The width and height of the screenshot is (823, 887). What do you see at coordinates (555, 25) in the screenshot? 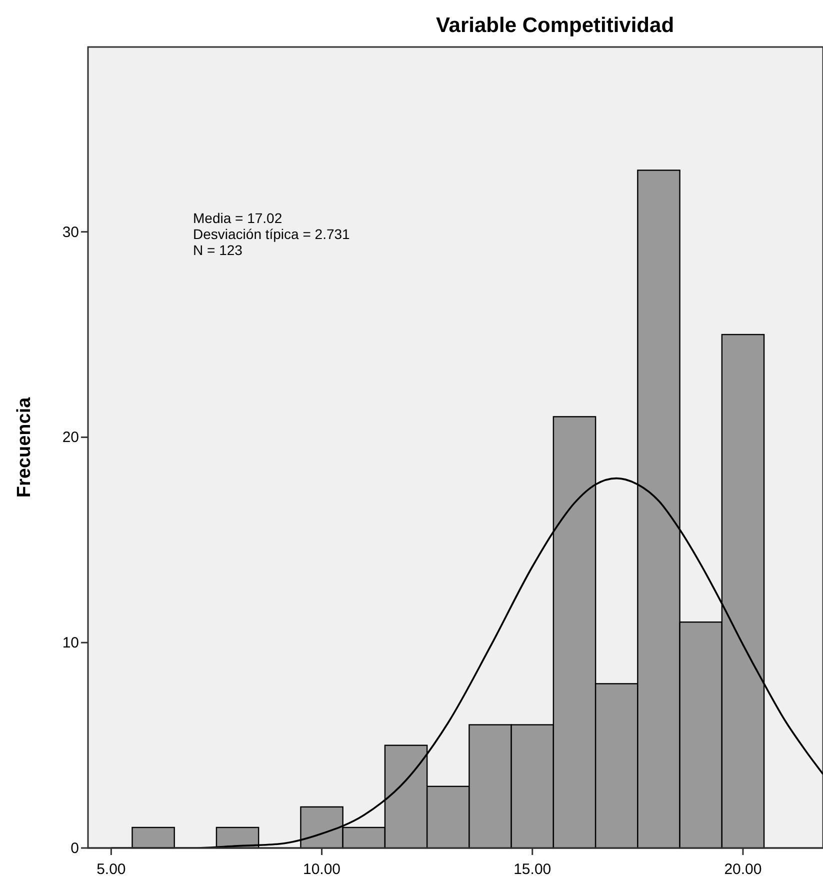
I see `chart-title: Variable Competitividad` at bounding box center [555, 25].